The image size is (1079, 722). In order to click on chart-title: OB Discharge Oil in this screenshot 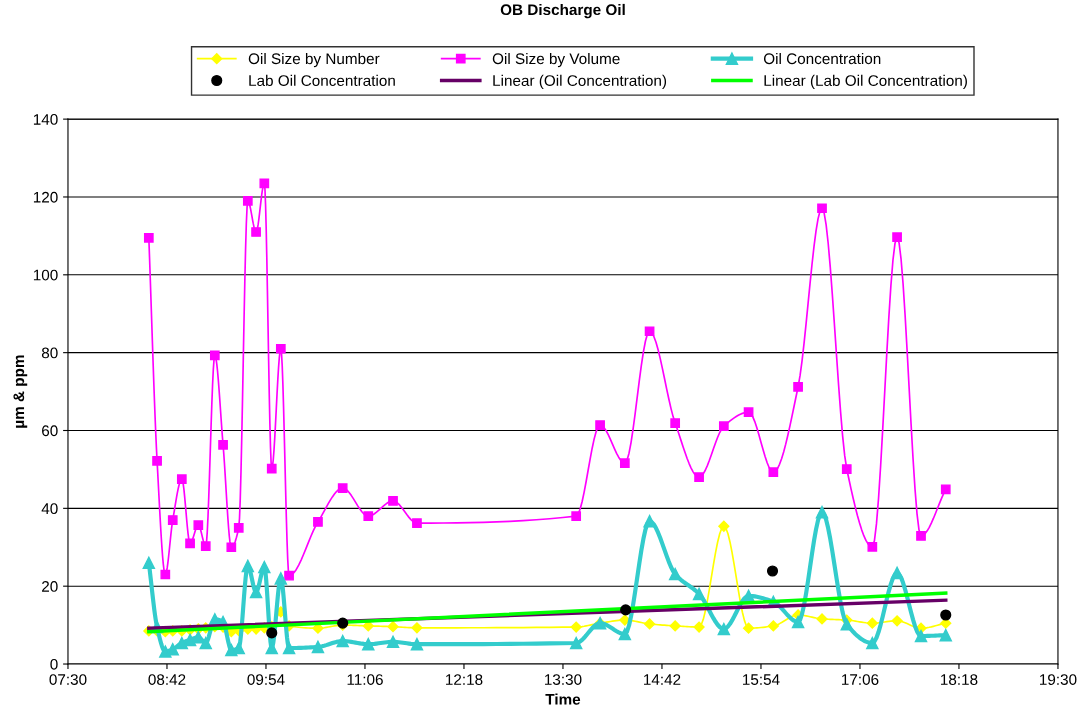, I will do `click(562, 11)`.